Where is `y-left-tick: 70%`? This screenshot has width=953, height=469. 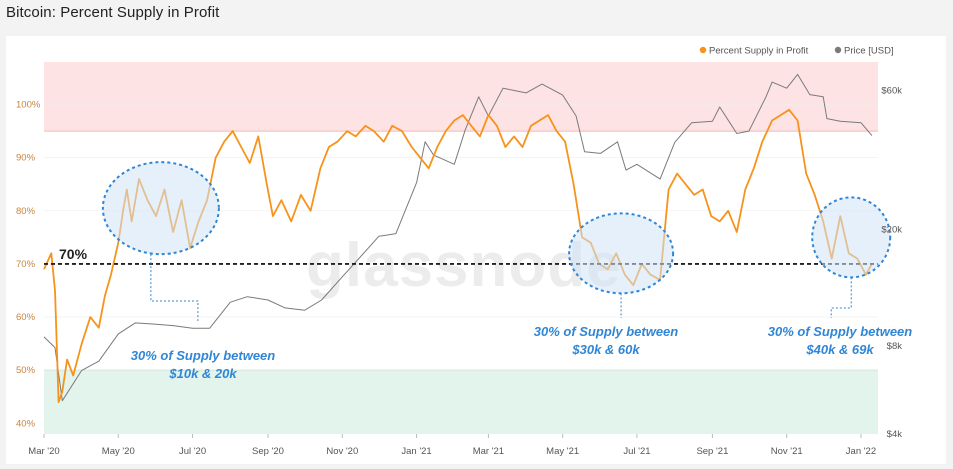
y-left-tick: 70% is located at coordinates (26, 264).